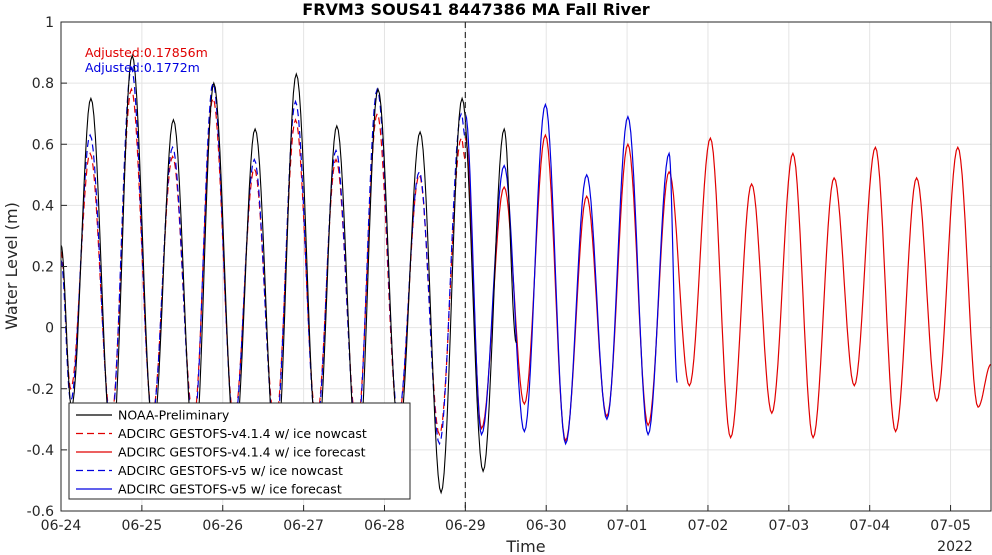  I want to click on x-axis-year-label: 2022, so click(955, 547).